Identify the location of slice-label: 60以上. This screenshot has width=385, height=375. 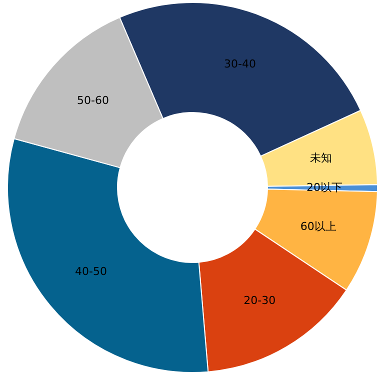
(318, 227).